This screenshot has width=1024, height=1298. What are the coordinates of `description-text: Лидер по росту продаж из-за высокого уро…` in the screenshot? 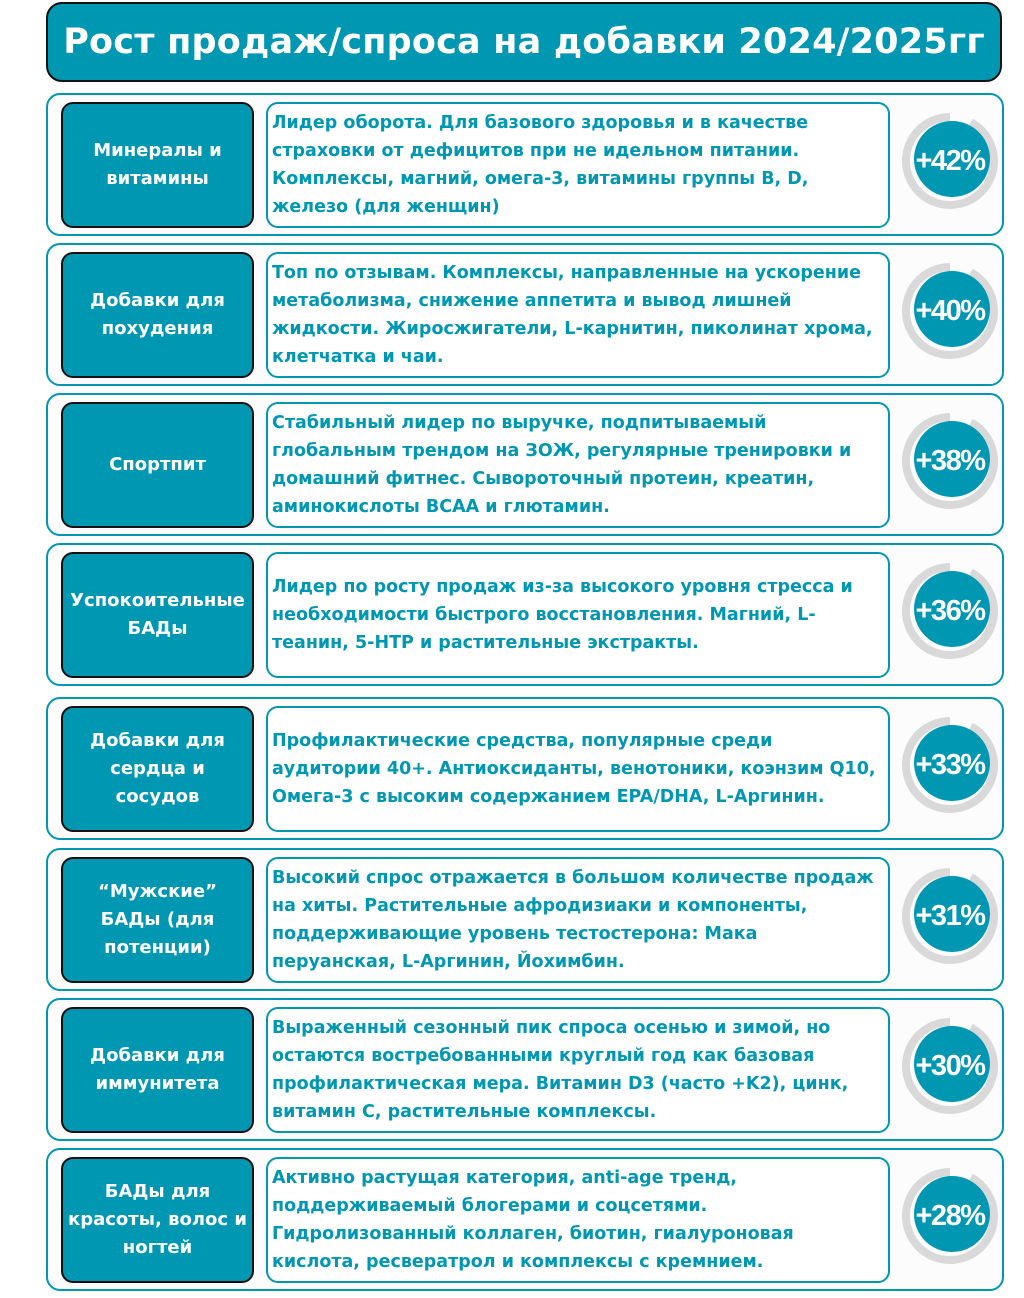 It's located at (562, 615).